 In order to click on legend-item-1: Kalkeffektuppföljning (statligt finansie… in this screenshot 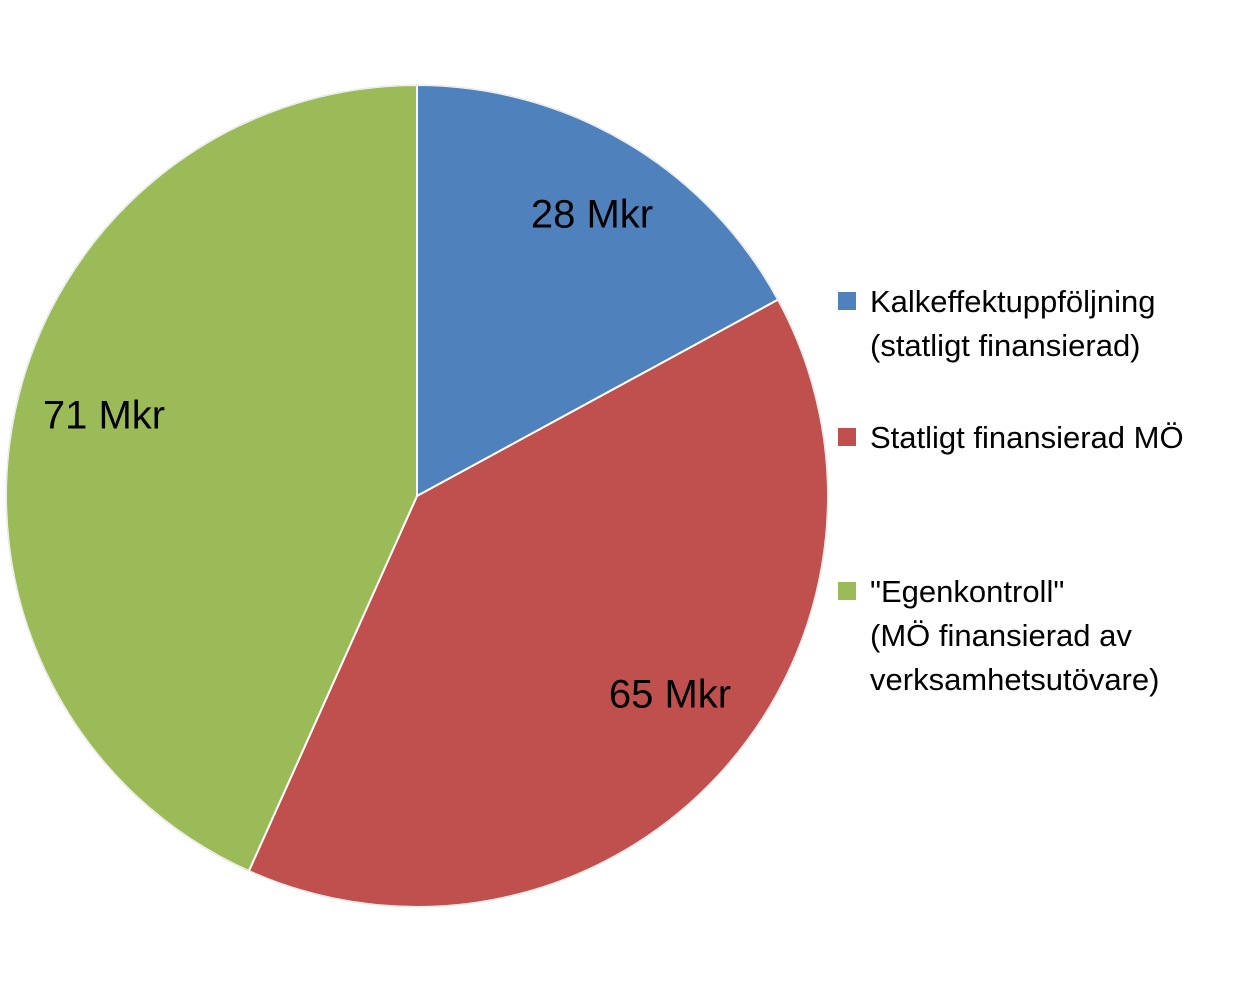, I will do `click(1034, 324)`.